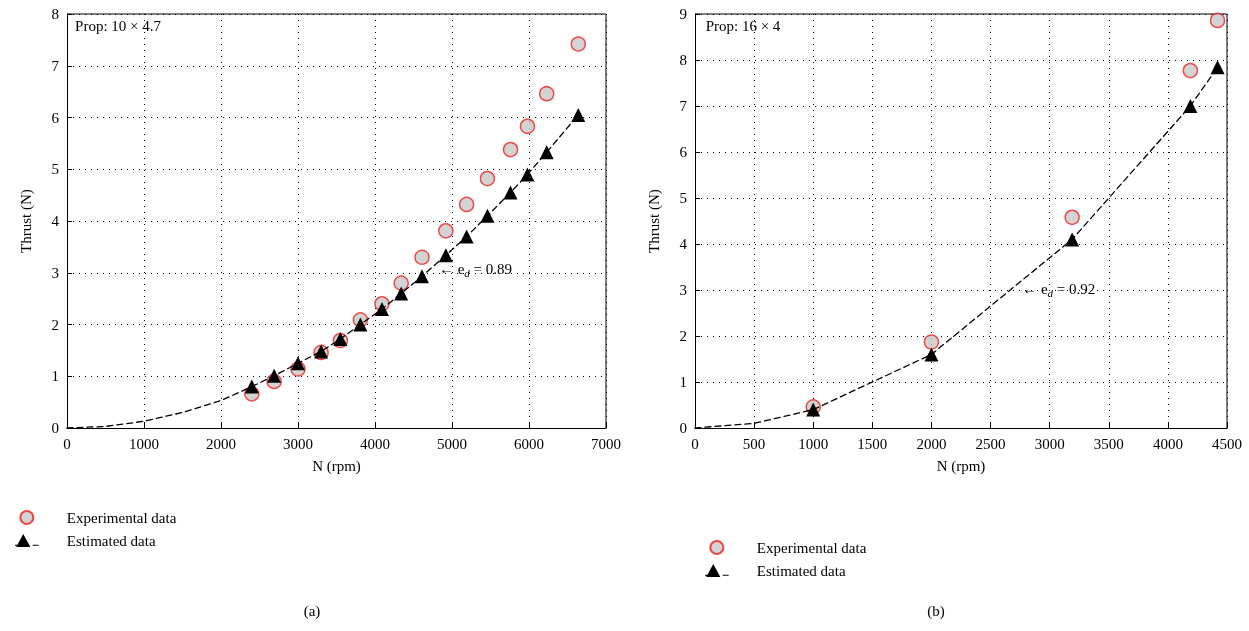  What do you see at coordinates (990, 443) in the screenshot?
I see `x-tick-label: 2500` at bounding box center [990, 443].